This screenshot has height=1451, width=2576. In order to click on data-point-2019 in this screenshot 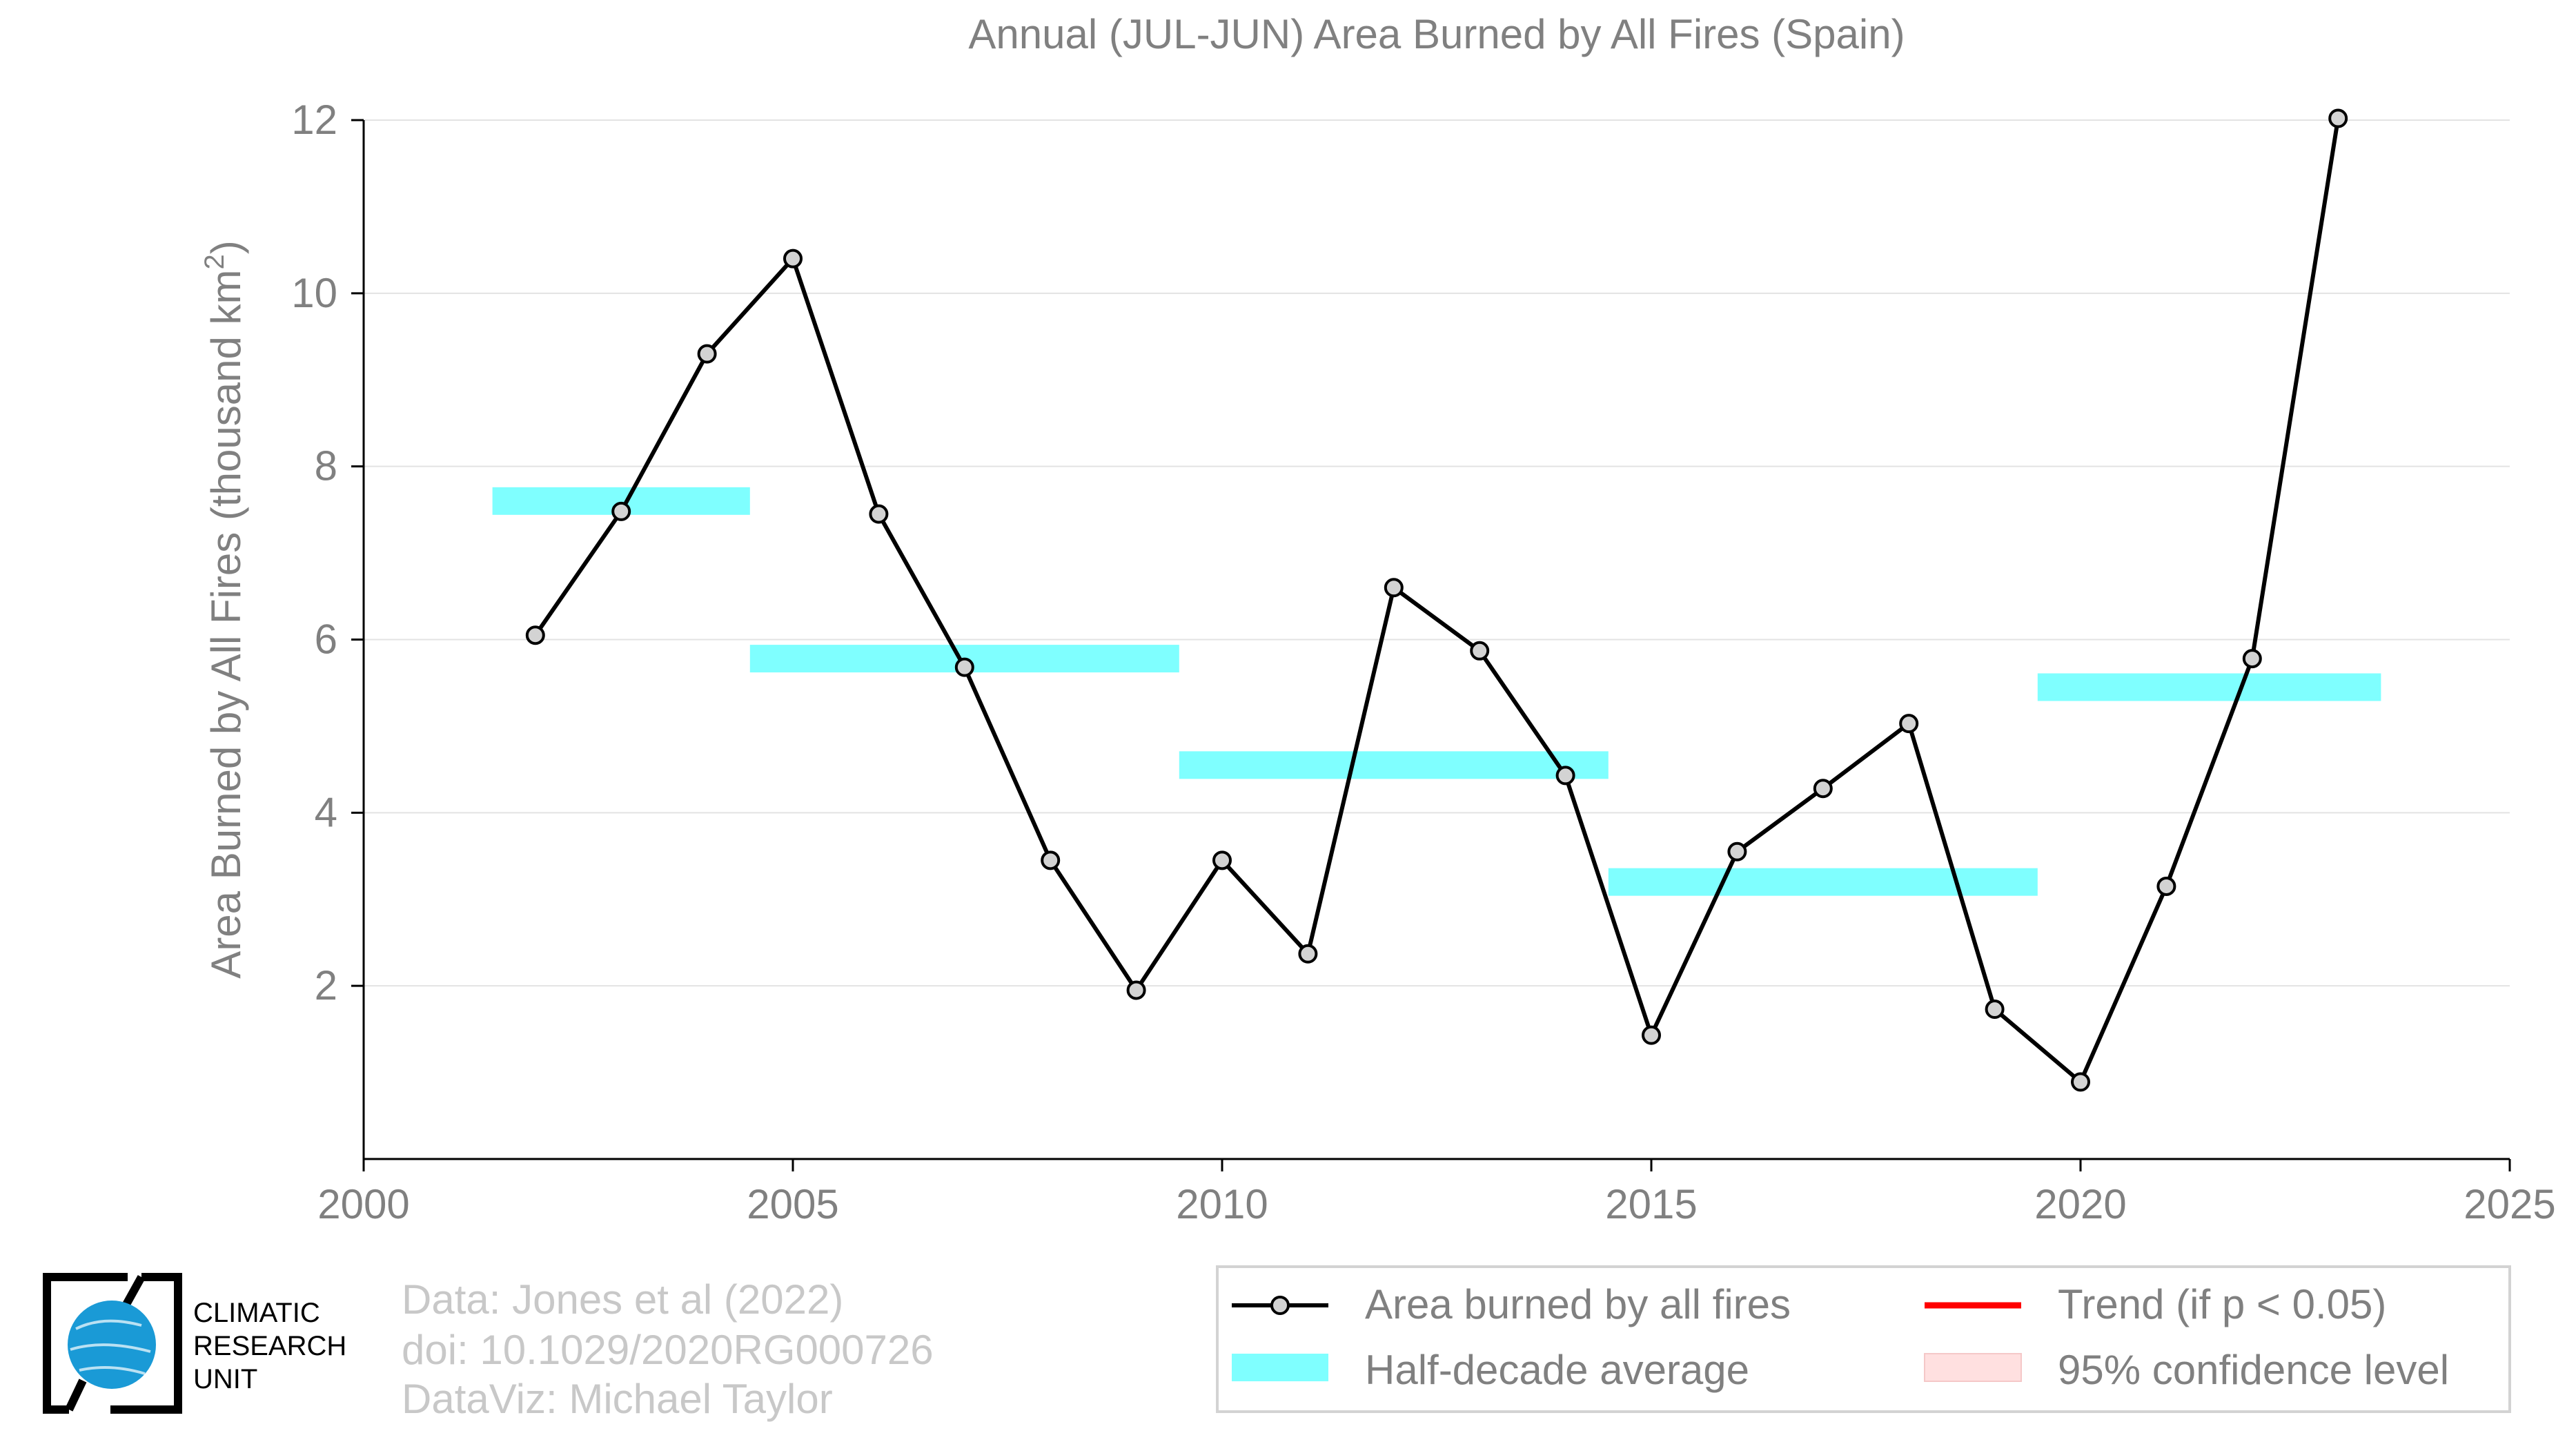, I will do `click(1995, 1010)`.